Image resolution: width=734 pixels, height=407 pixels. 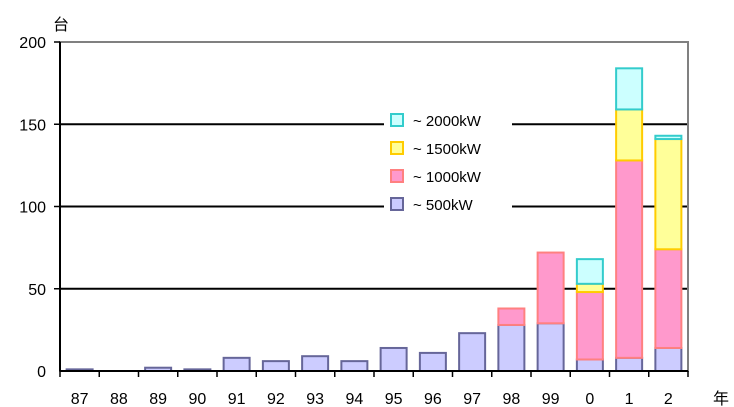 I want to click on y-tick-label: 50, so click(x=37, y=290).